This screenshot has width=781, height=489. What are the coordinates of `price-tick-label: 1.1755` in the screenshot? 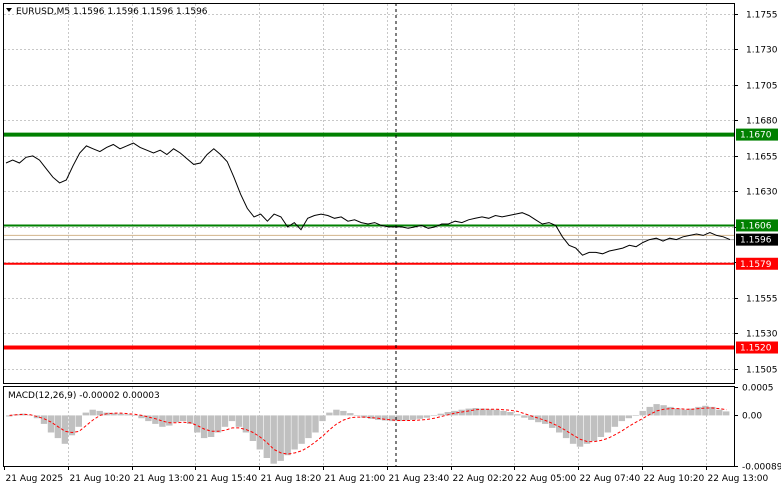 It's located at (762, 16).